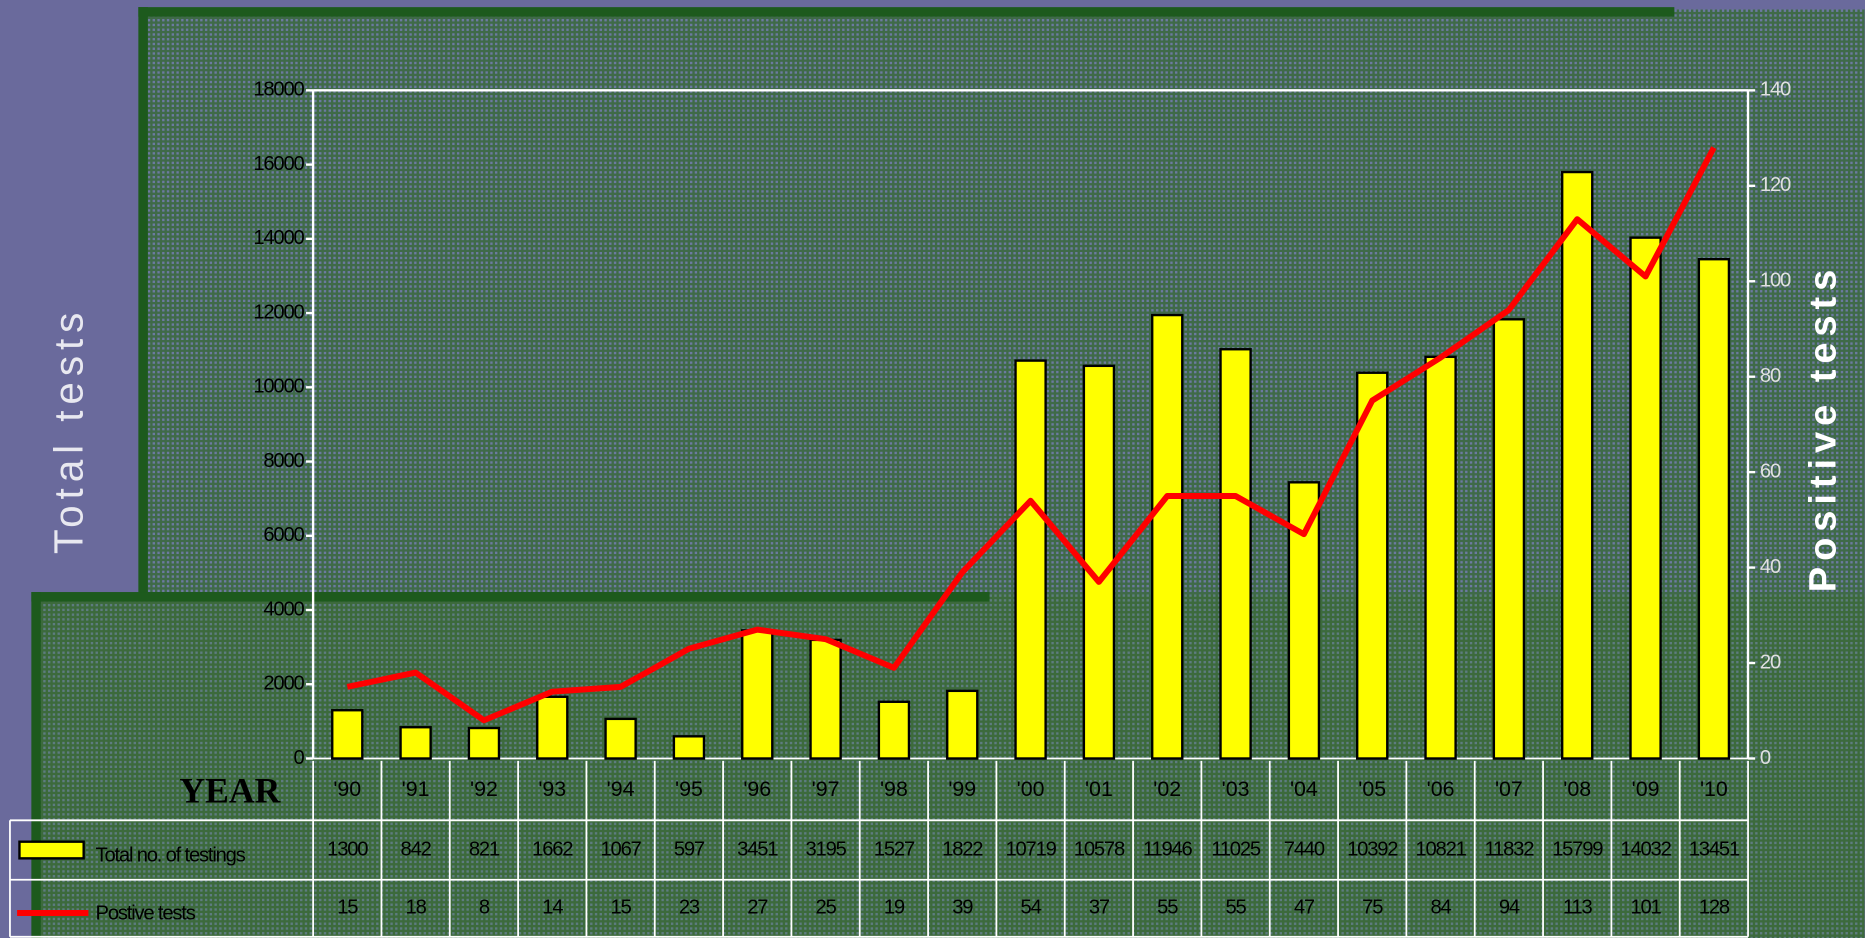 Image resolution: width=1865 pixels, height=938 pixels. Describe the element at coordinates (510, 597) in the screenshot. I see `frame-mid` at that location.